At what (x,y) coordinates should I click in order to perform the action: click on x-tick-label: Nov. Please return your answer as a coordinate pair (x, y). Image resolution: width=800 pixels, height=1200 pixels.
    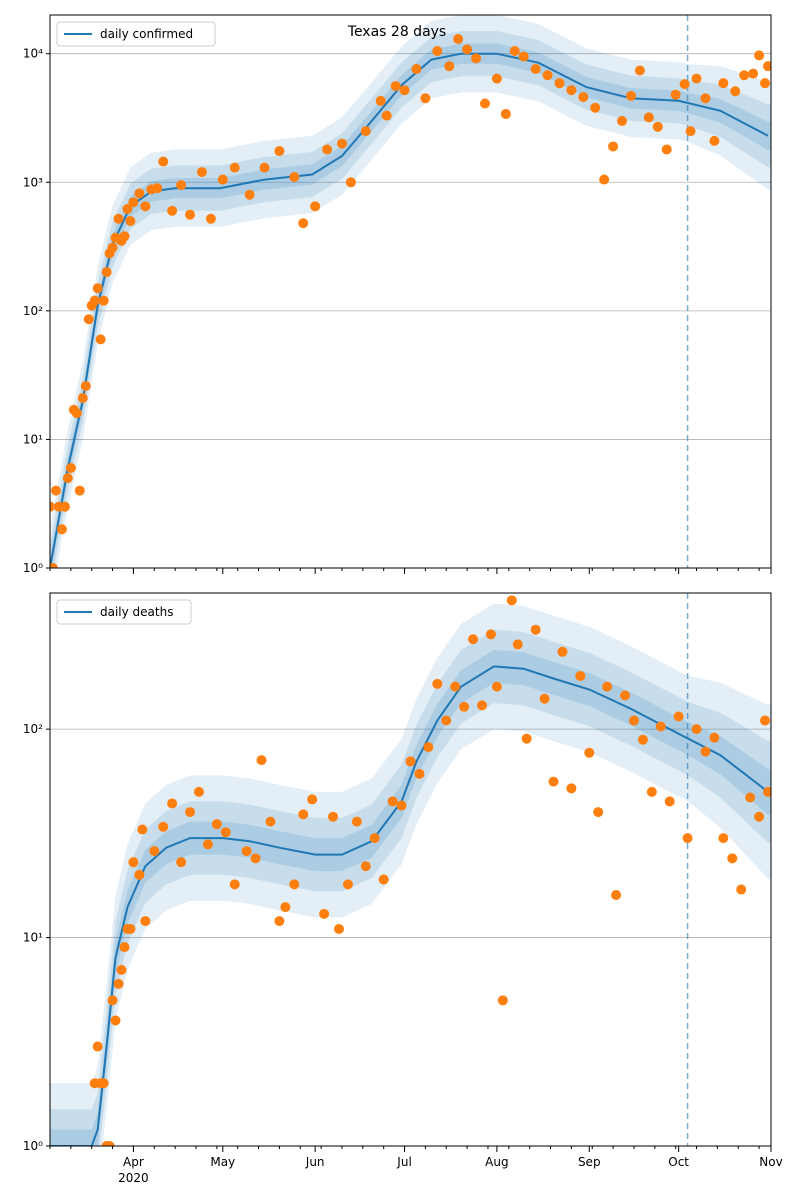
    Looking at the image, I should click on (770, 1162).